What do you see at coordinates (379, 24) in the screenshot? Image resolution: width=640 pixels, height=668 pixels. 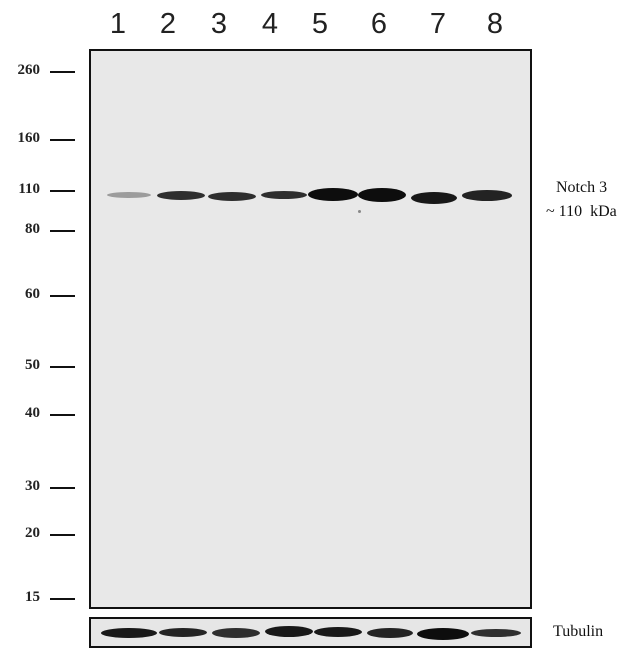 I see `lane-label-6: 6` at bounding box center [379, 24].